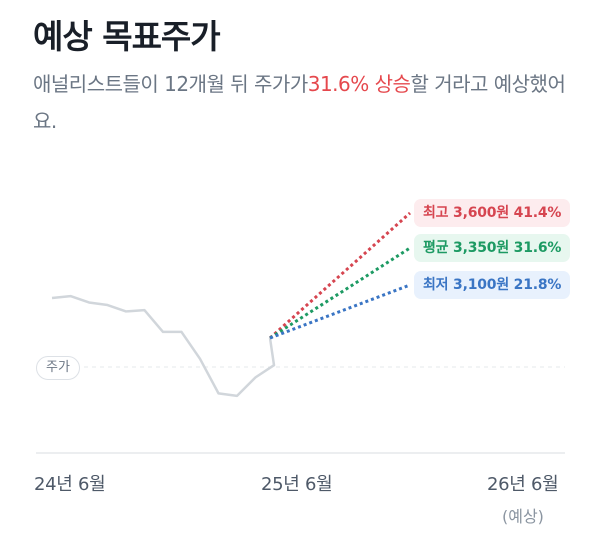 This screenshot has height=541, width=600. What do you see at coordinates (523, 516) in the screenshot?
I see `x-label-forecast: (예상)` at bounding box center [523, 516].